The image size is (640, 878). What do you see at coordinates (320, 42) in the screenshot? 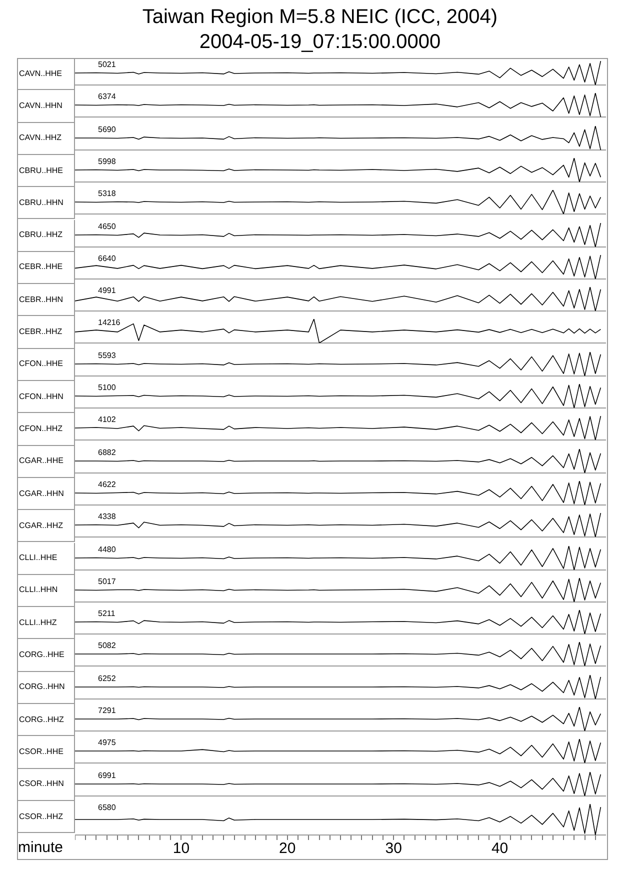
I see `chart-subtitle: 2004-05-19_07:15:00.0000` at bounding box center [320, 42].